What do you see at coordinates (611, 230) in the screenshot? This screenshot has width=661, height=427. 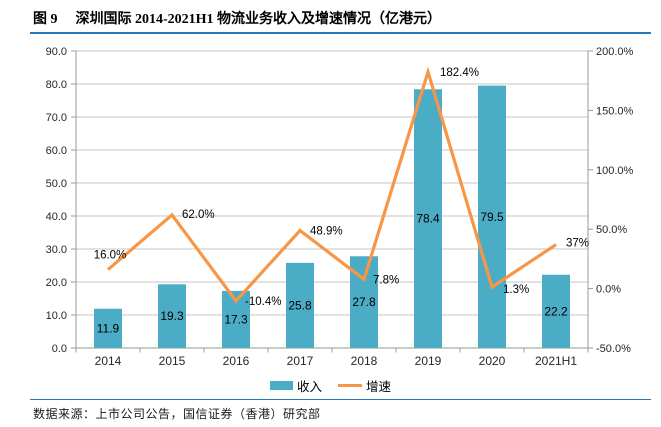 I see `right-axis-tick-label: 50.0%` at bounding box center [611, 230].